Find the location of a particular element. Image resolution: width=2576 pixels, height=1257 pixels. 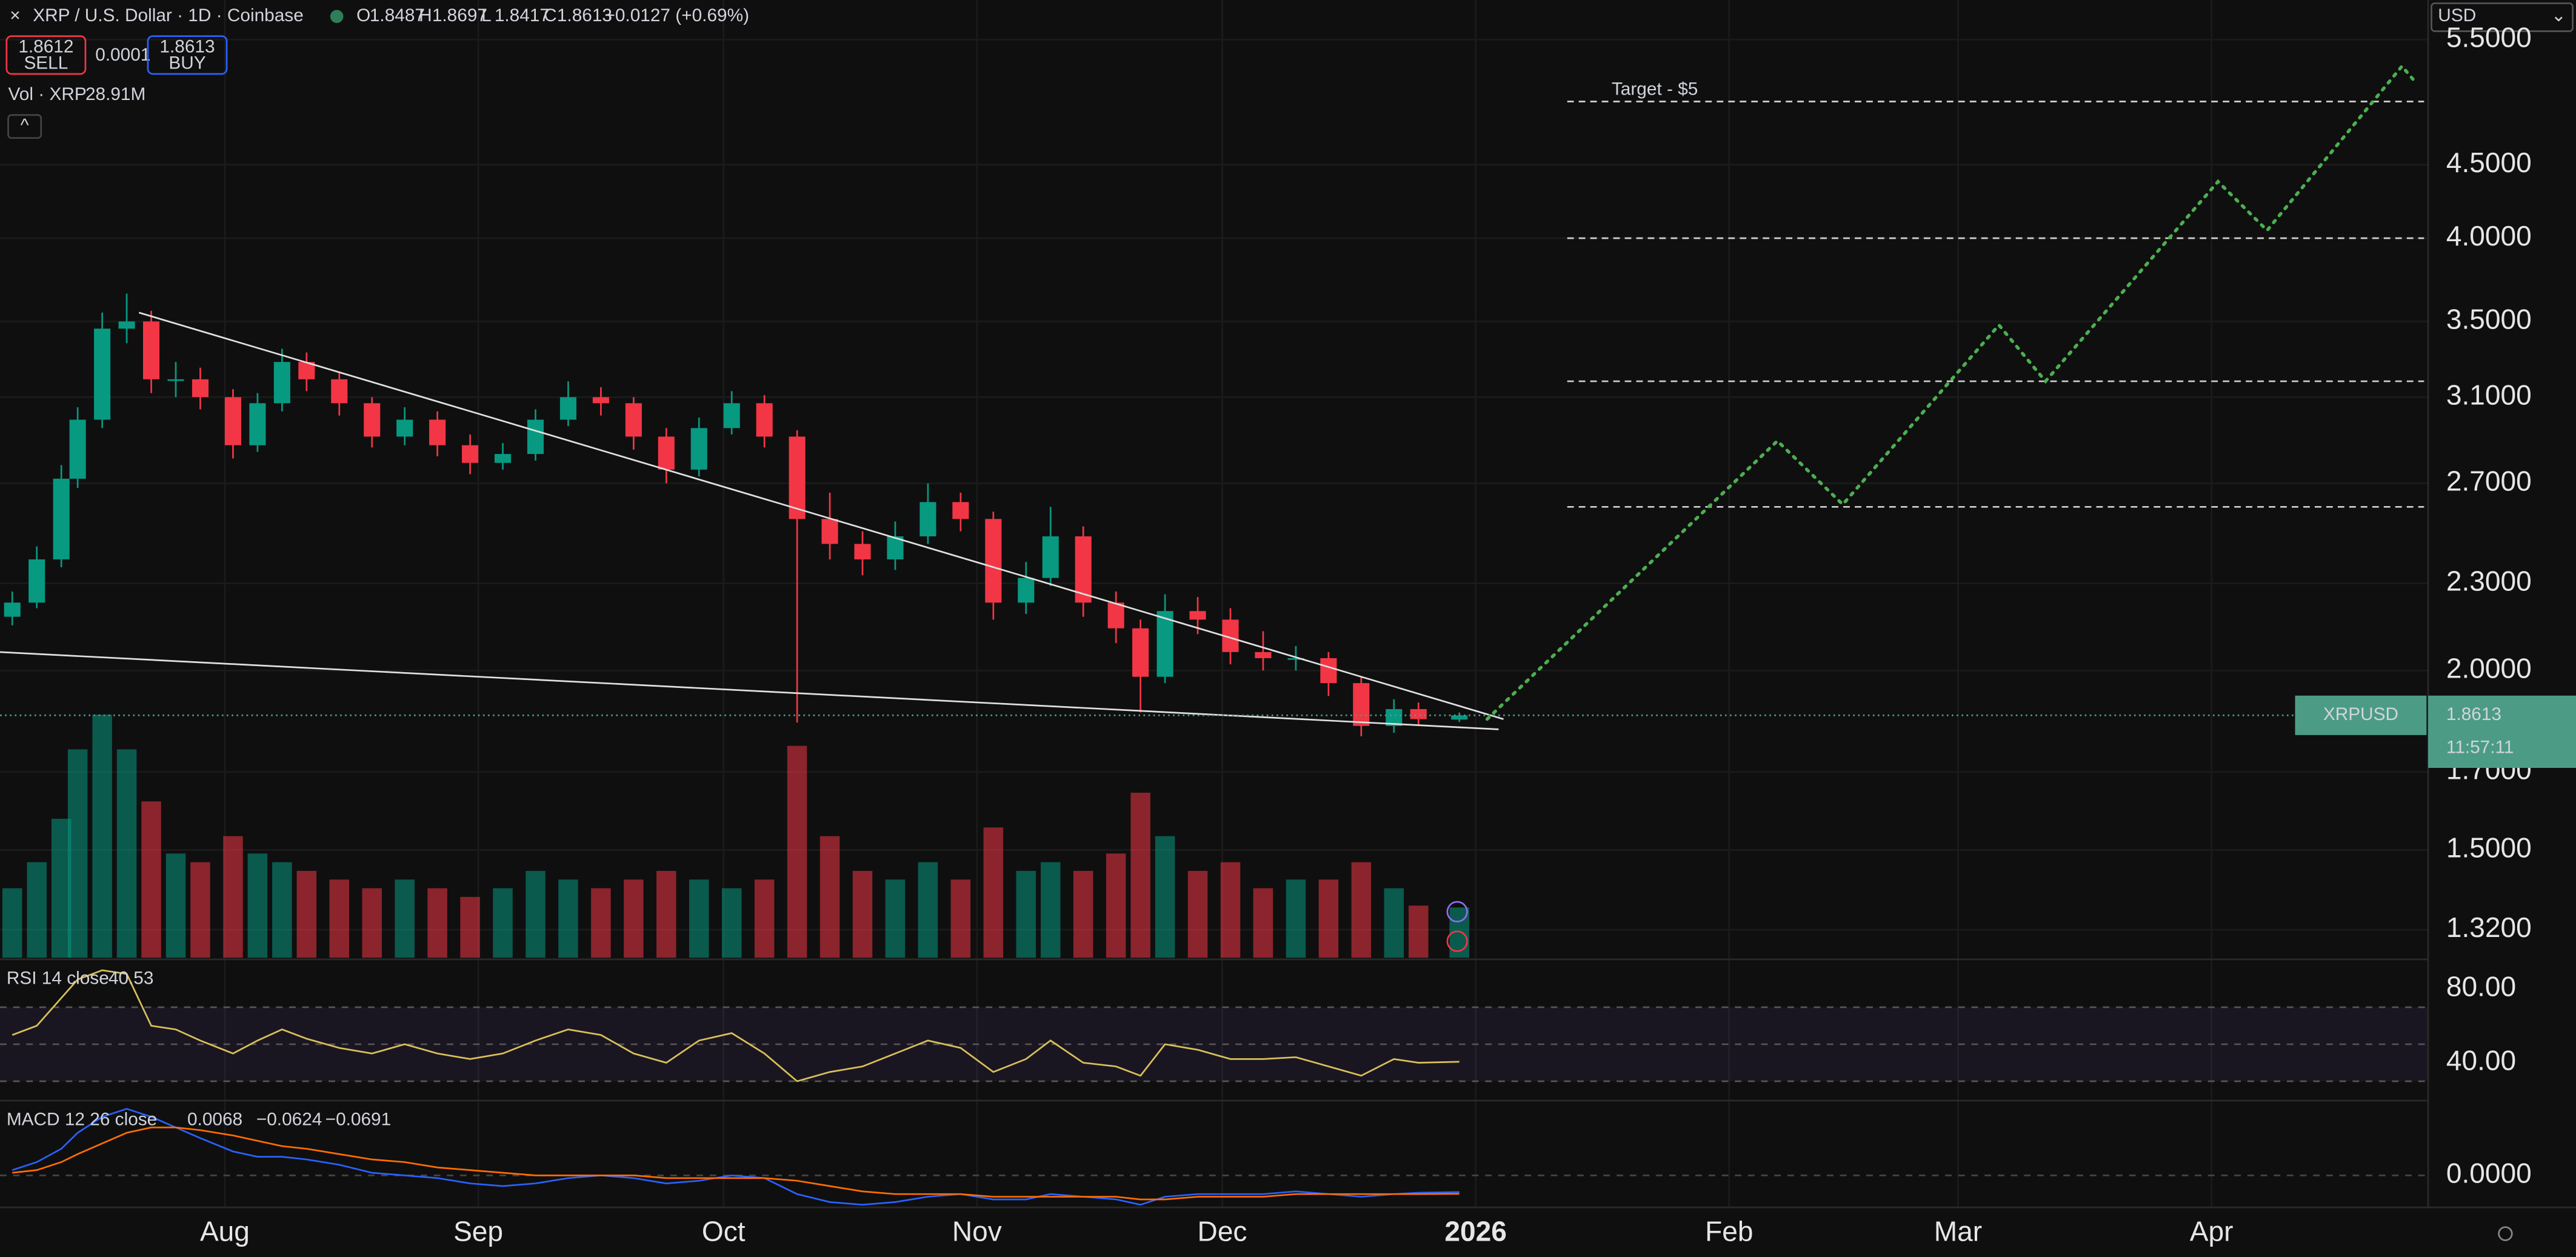

buy-label: BUY is located at coordinates (187, 63).